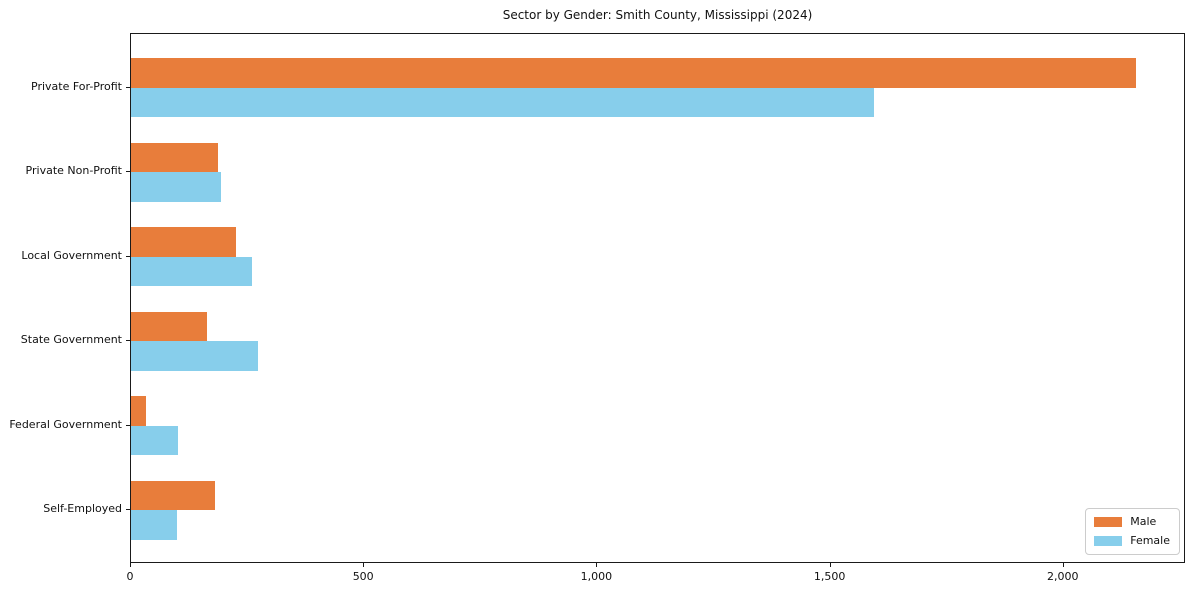 The height and width of the screenshot is (600, 1200). Describe the element at coordinates (363, 576) in the screenshot. I see `x-tick-label-500: 500` at that location.